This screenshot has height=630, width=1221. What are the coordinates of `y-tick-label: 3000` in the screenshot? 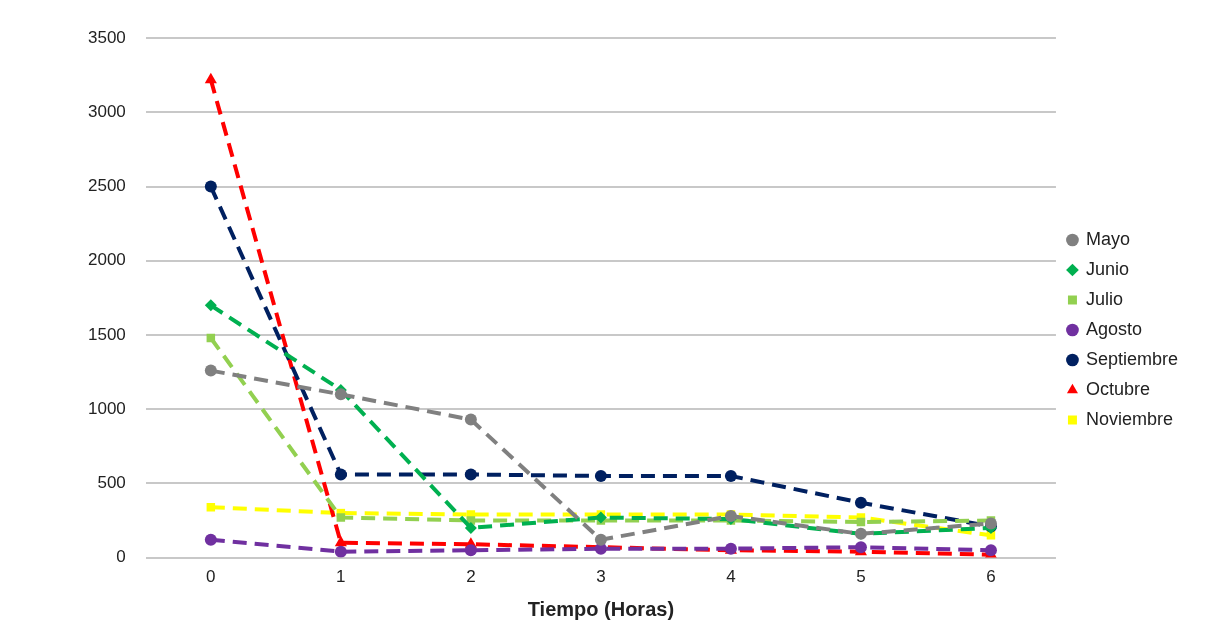 It's located at (106, 112).